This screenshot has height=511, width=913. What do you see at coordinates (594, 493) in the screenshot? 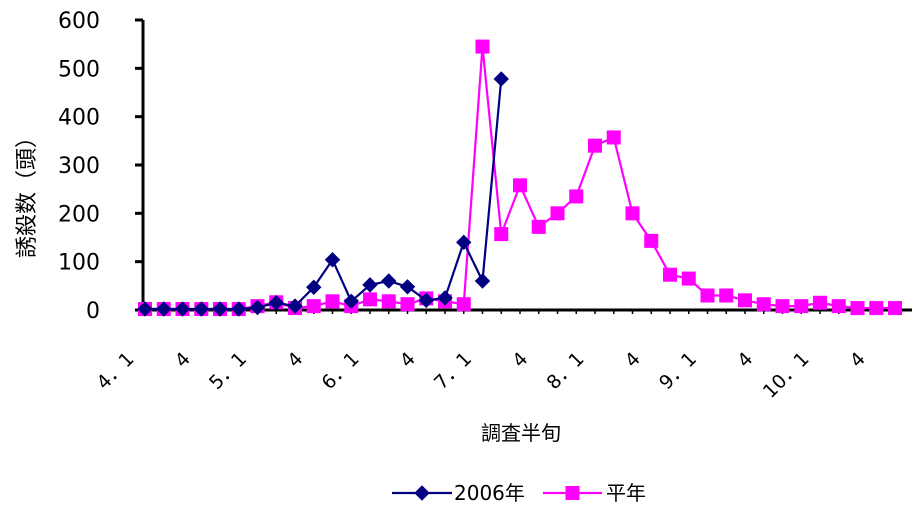
I see `legend-item-normal: 平年` at bounding box center [594, 493].